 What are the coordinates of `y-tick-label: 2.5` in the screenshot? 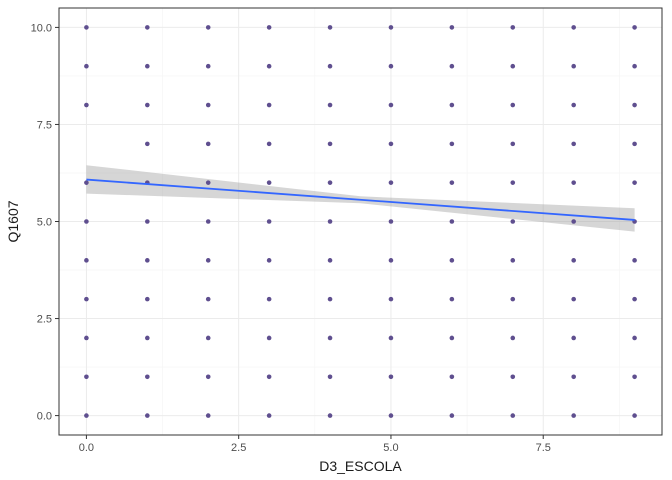 It's located at (44, 320).